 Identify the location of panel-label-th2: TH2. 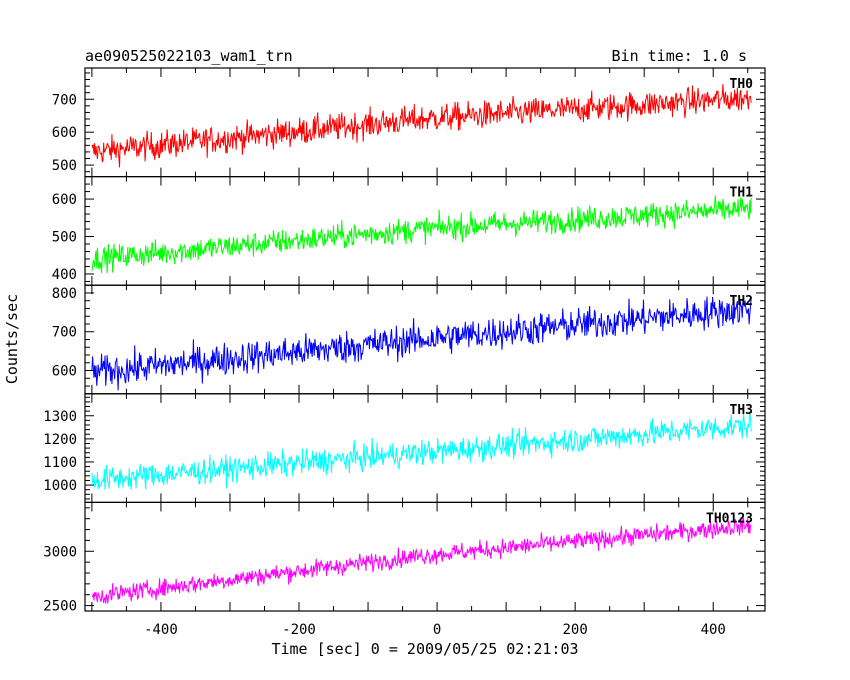
(741, 301).